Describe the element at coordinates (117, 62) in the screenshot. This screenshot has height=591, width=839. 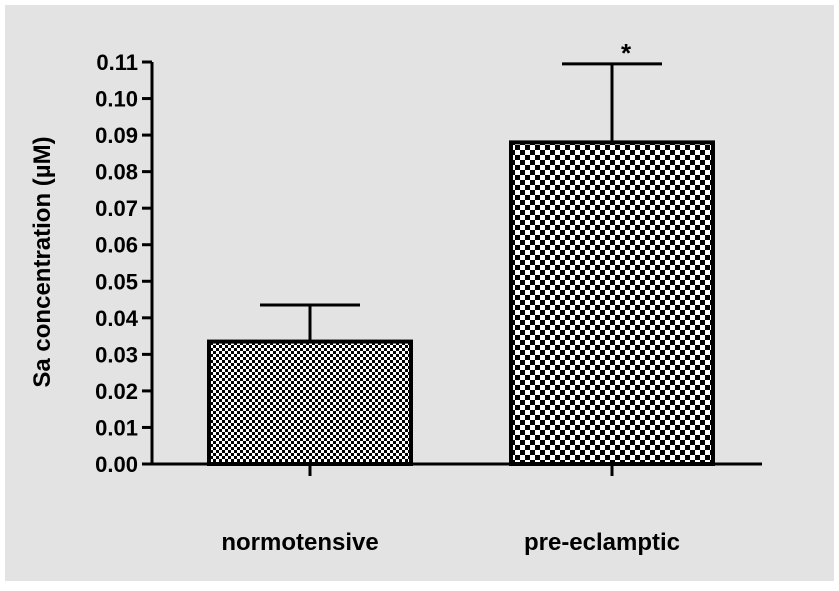
I see `y-tick-label: 0.11` at that location.